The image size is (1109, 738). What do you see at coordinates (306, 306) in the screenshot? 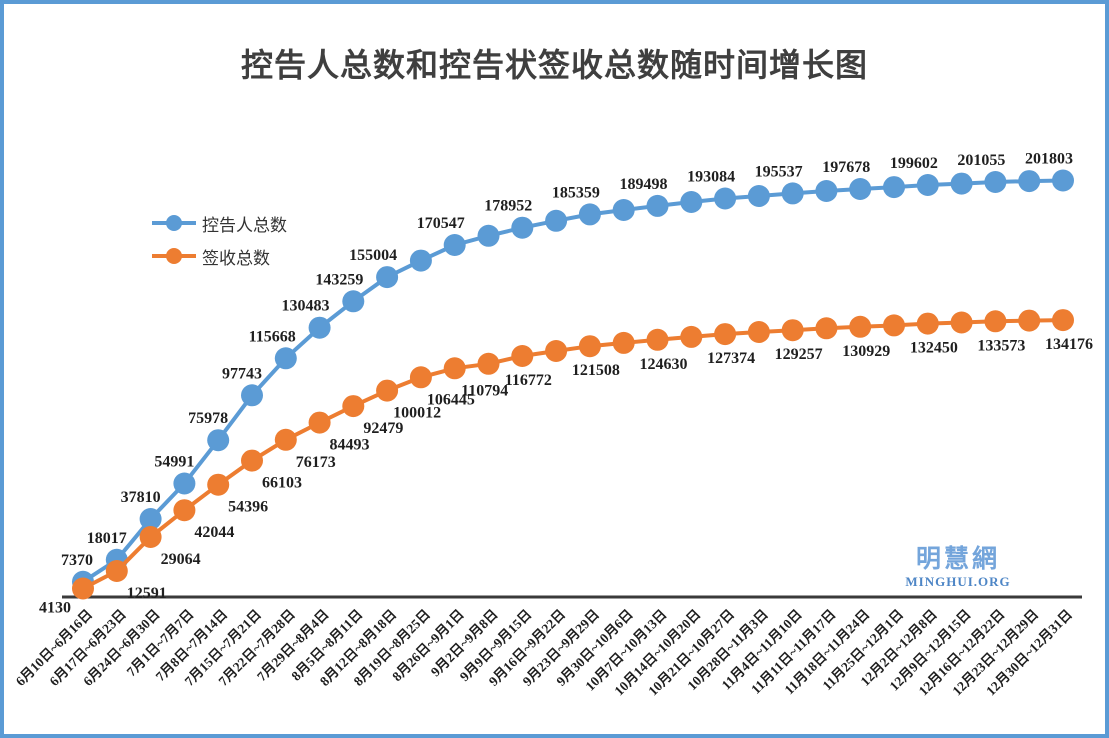
I see `data-point-label: 130483` at bounding box center [306, 306].